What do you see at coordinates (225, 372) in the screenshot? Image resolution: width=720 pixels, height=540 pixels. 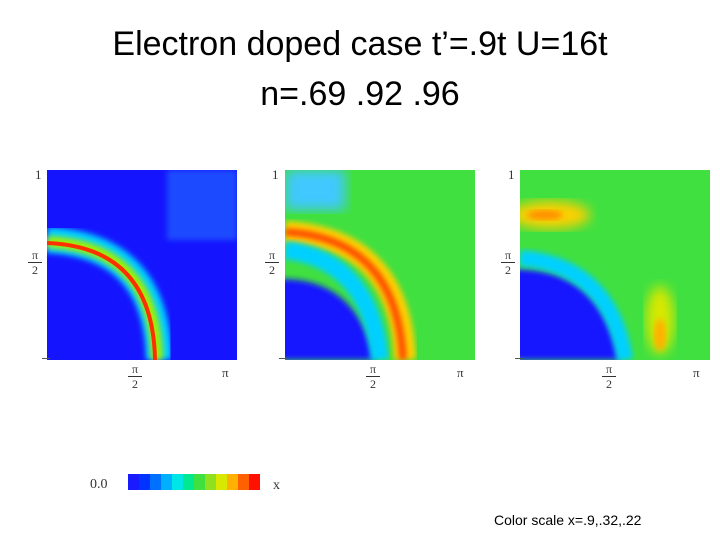 I see `tick-pi-p1: π` at bounding box center [225, 372].